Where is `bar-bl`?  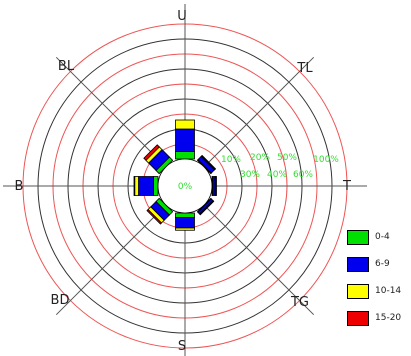
bar-bl is located at coordinates (158, 159).